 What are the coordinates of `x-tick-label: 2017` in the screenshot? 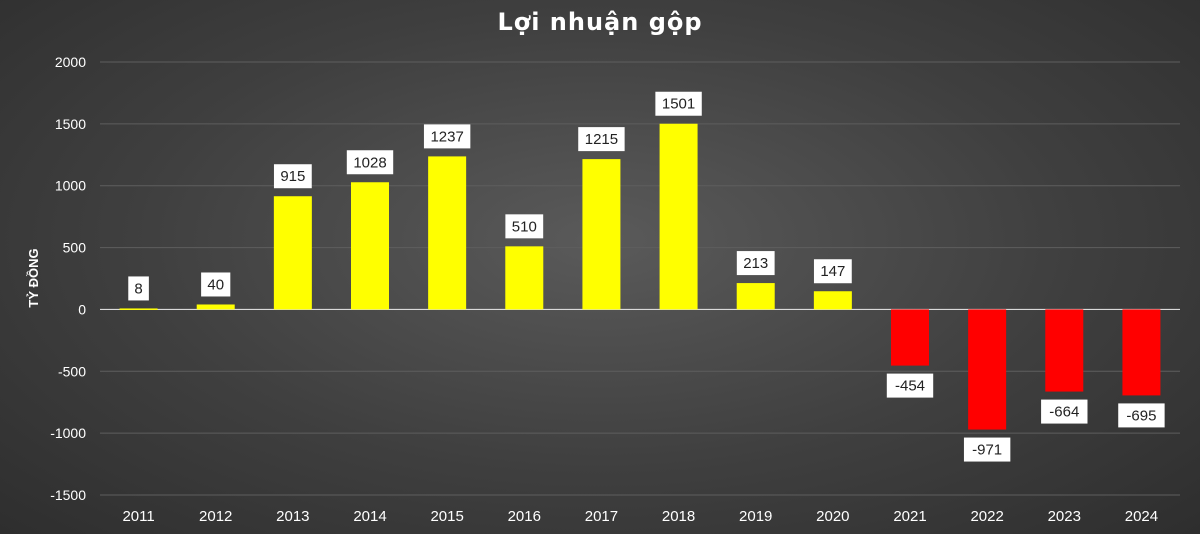 It's located at (601, 516).